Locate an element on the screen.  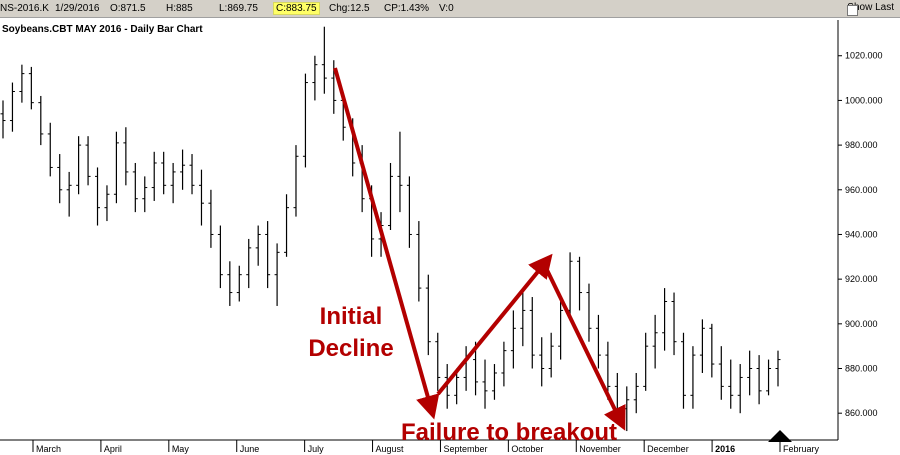
show-last-checkbox is located at coordinates (853, 10).